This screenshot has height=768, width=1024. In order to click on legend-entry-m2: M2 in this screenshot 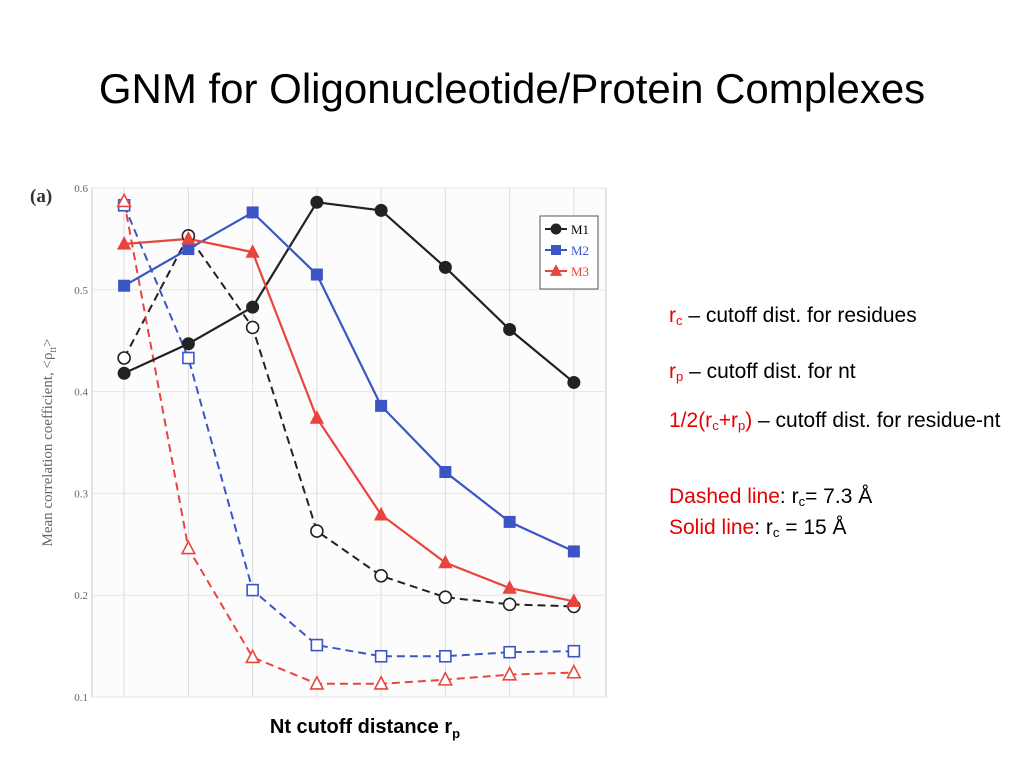, I will do `click(580, 250)`.